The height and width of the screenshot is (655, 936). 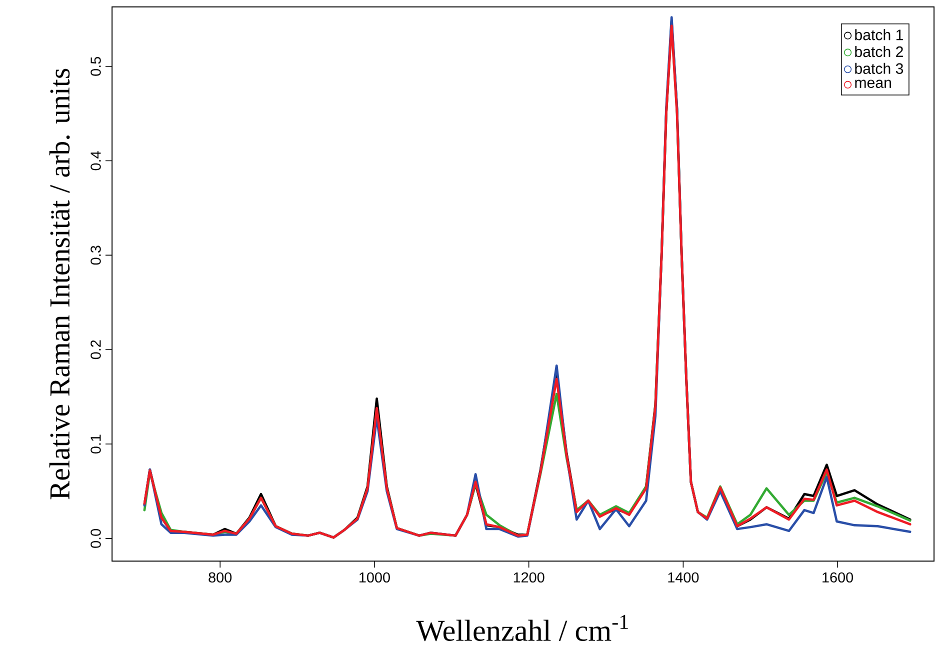 What do you see at coordinates (95, 538) in the screenshot?
I see `y-tick-label: 0.0` at bounding box center [95, 538].